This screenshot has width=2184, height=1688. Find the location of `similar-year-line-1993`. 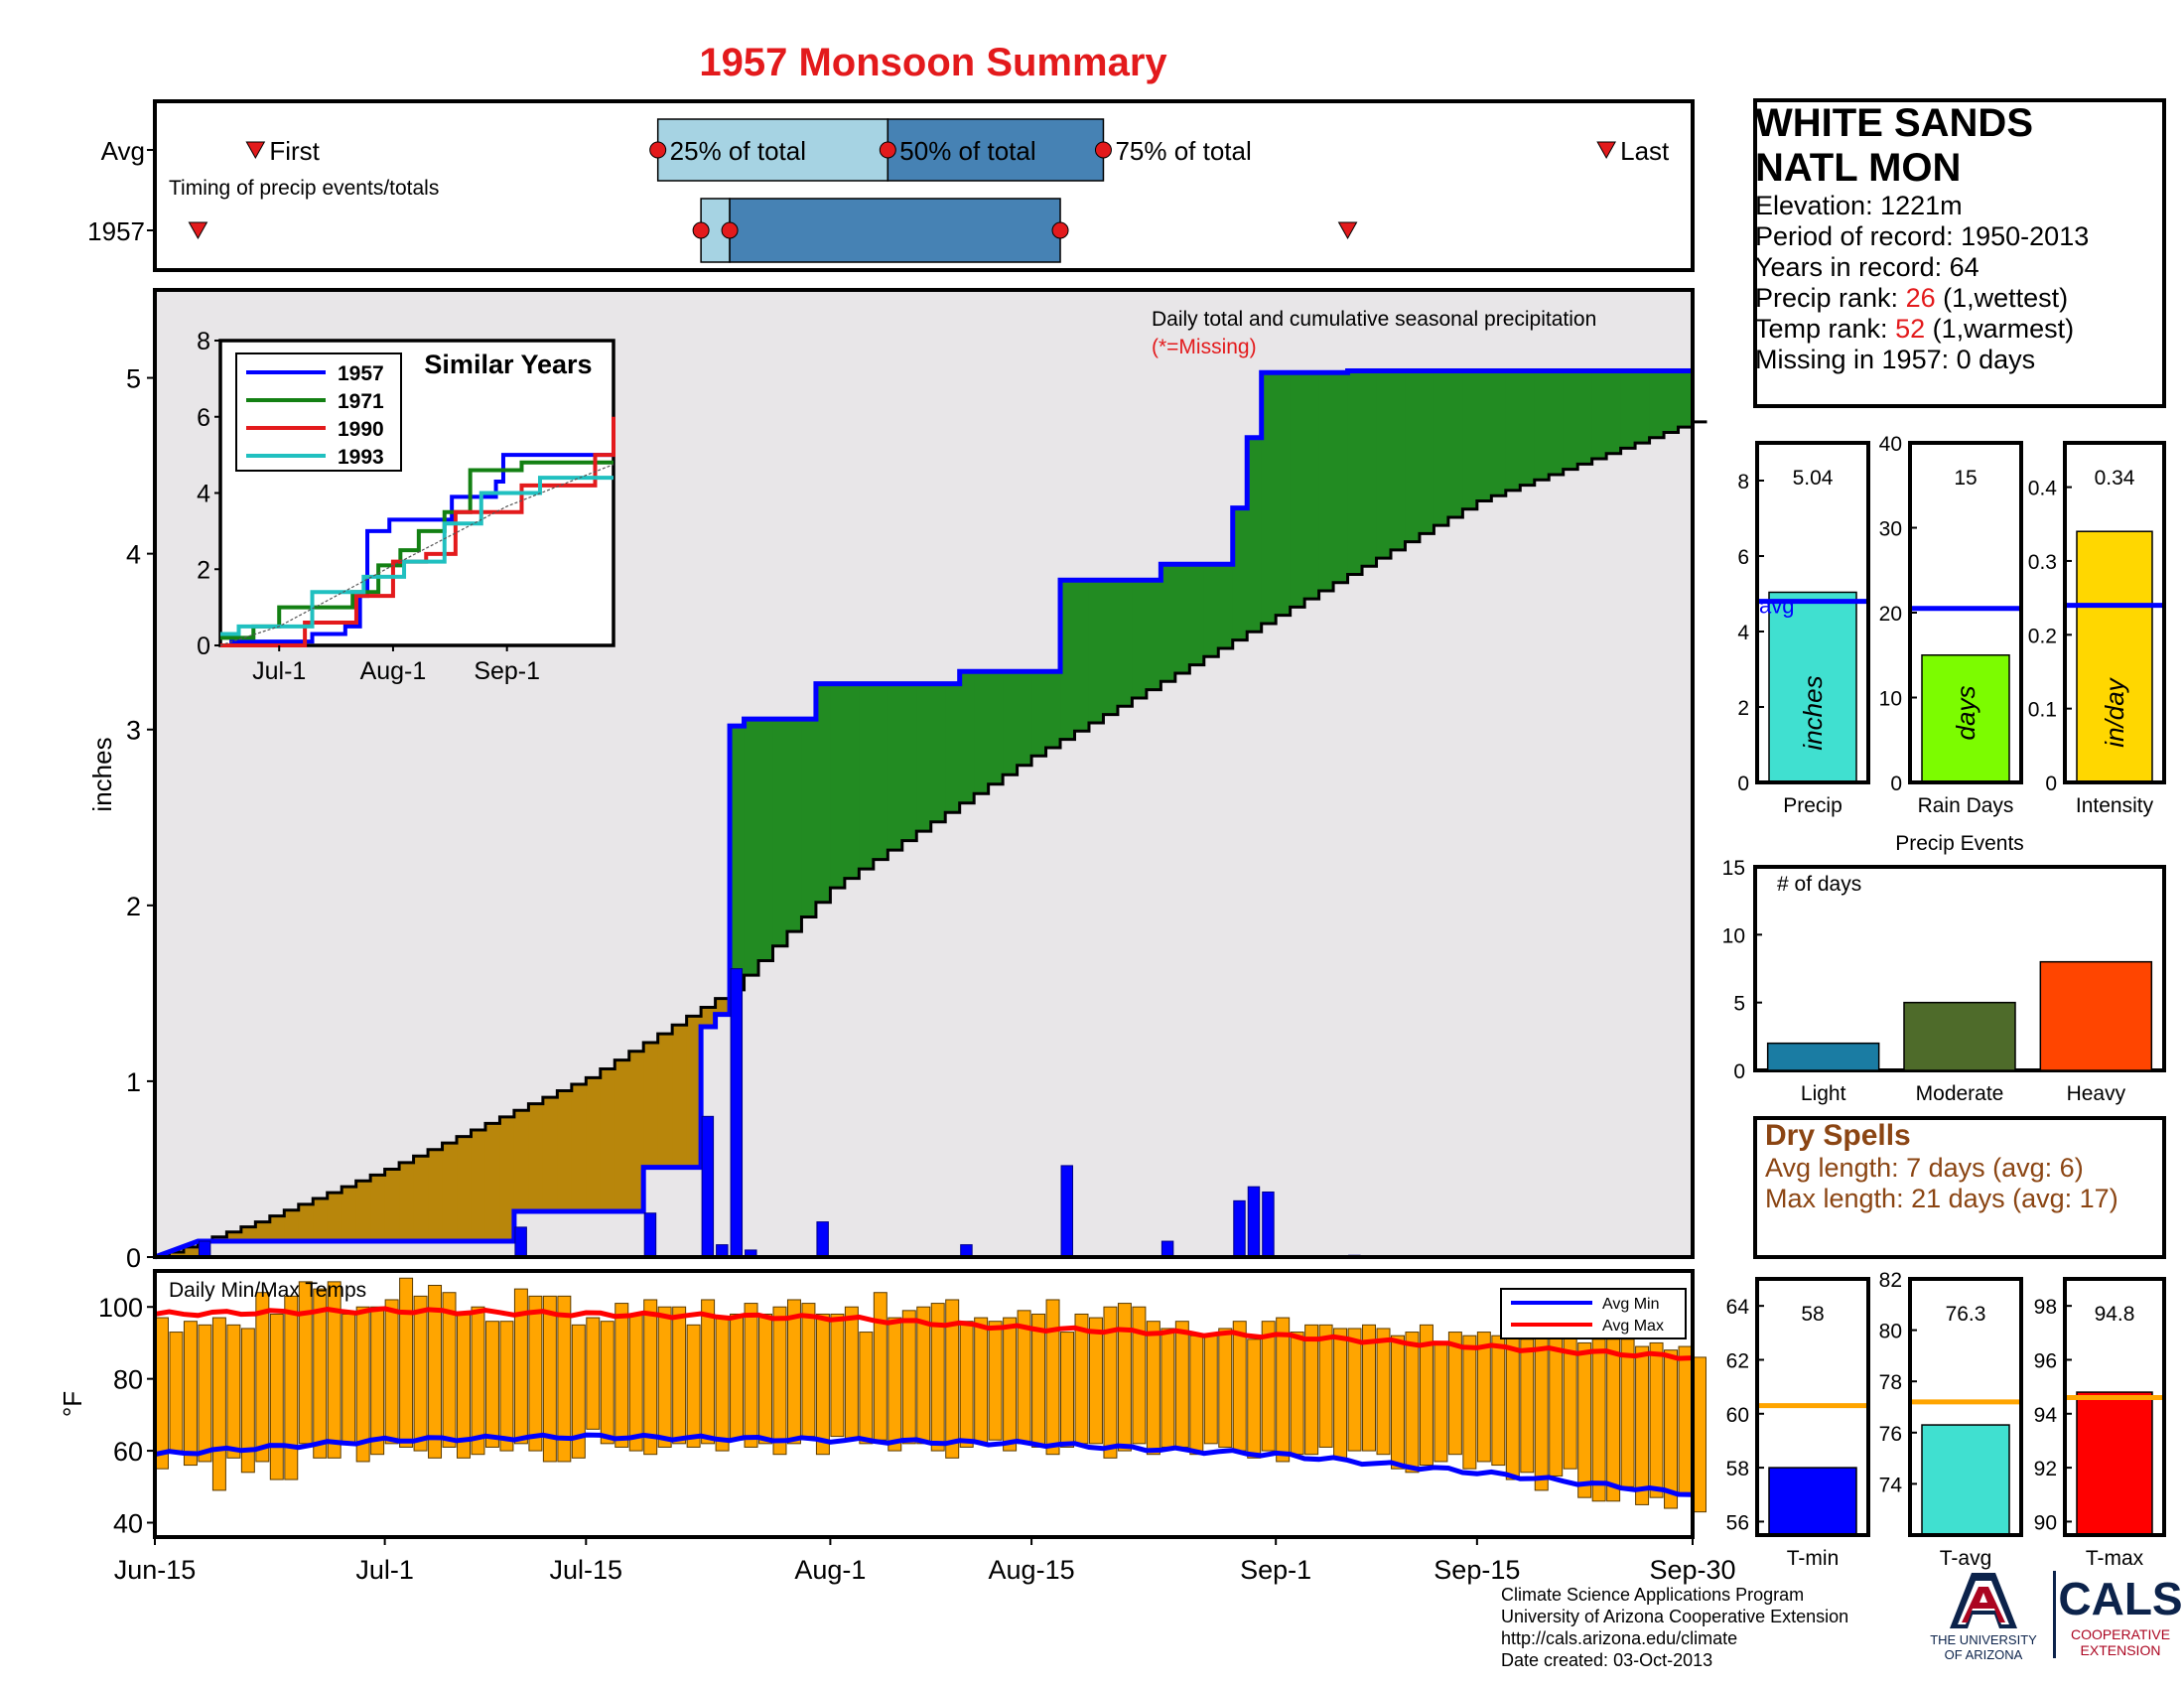

similar-year-line-1993 is located at coordinates (417, 556).